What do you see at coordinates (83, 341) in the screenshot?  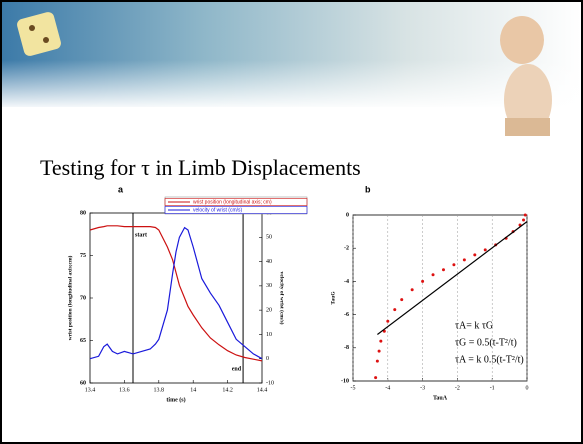 I see `y-tick-label: 65` at bounding box center [83, 341].